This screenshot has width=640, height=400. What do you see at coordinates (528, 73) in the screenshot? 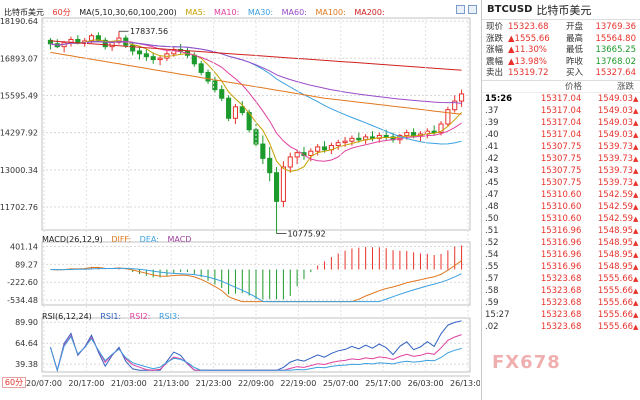
I see `quote-value: 15319.72` at bounding box center [528, 73].